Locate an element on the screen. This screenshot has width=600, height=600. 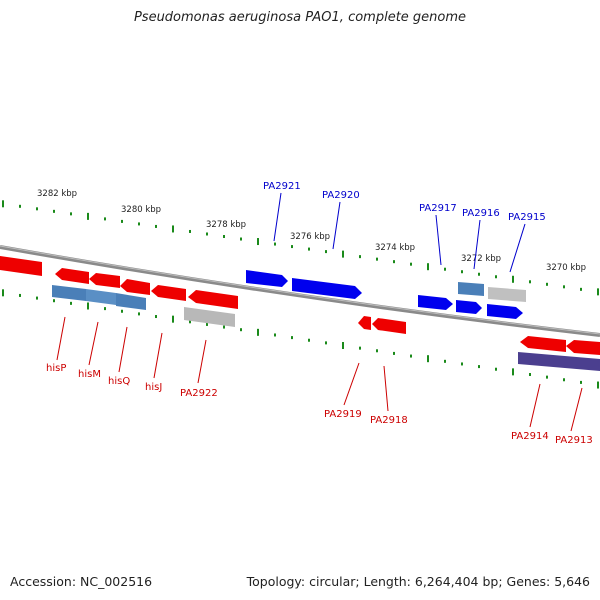
gene-label-hisJ: hisJ is located at coordinates (153, 387).